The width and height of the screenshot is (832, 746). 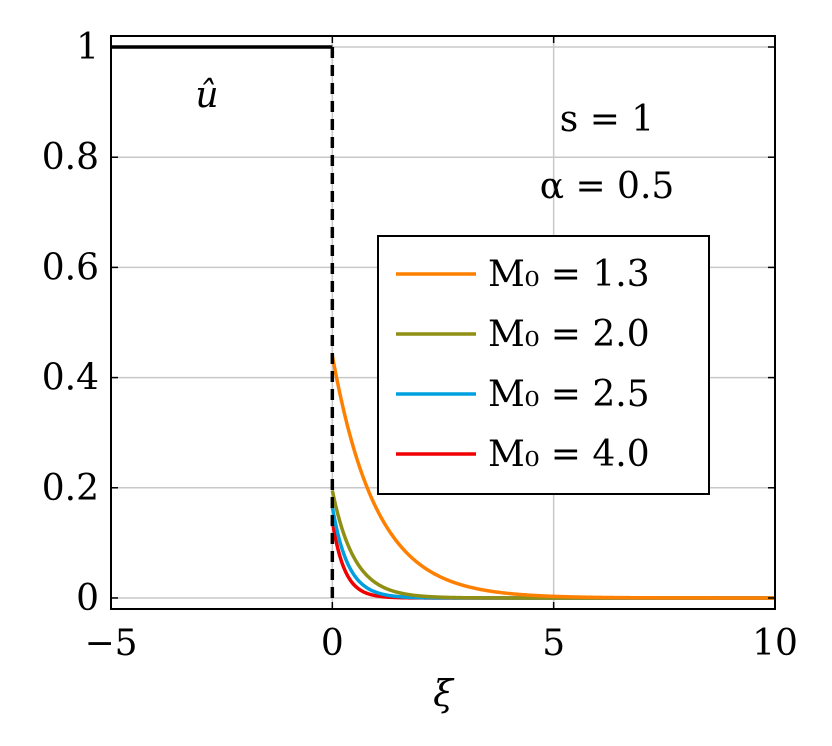 What do you see at coordinates (70, 157) in the screenshot?
I see `y-tick-label: 0.8` at bounding box center [70, 157].